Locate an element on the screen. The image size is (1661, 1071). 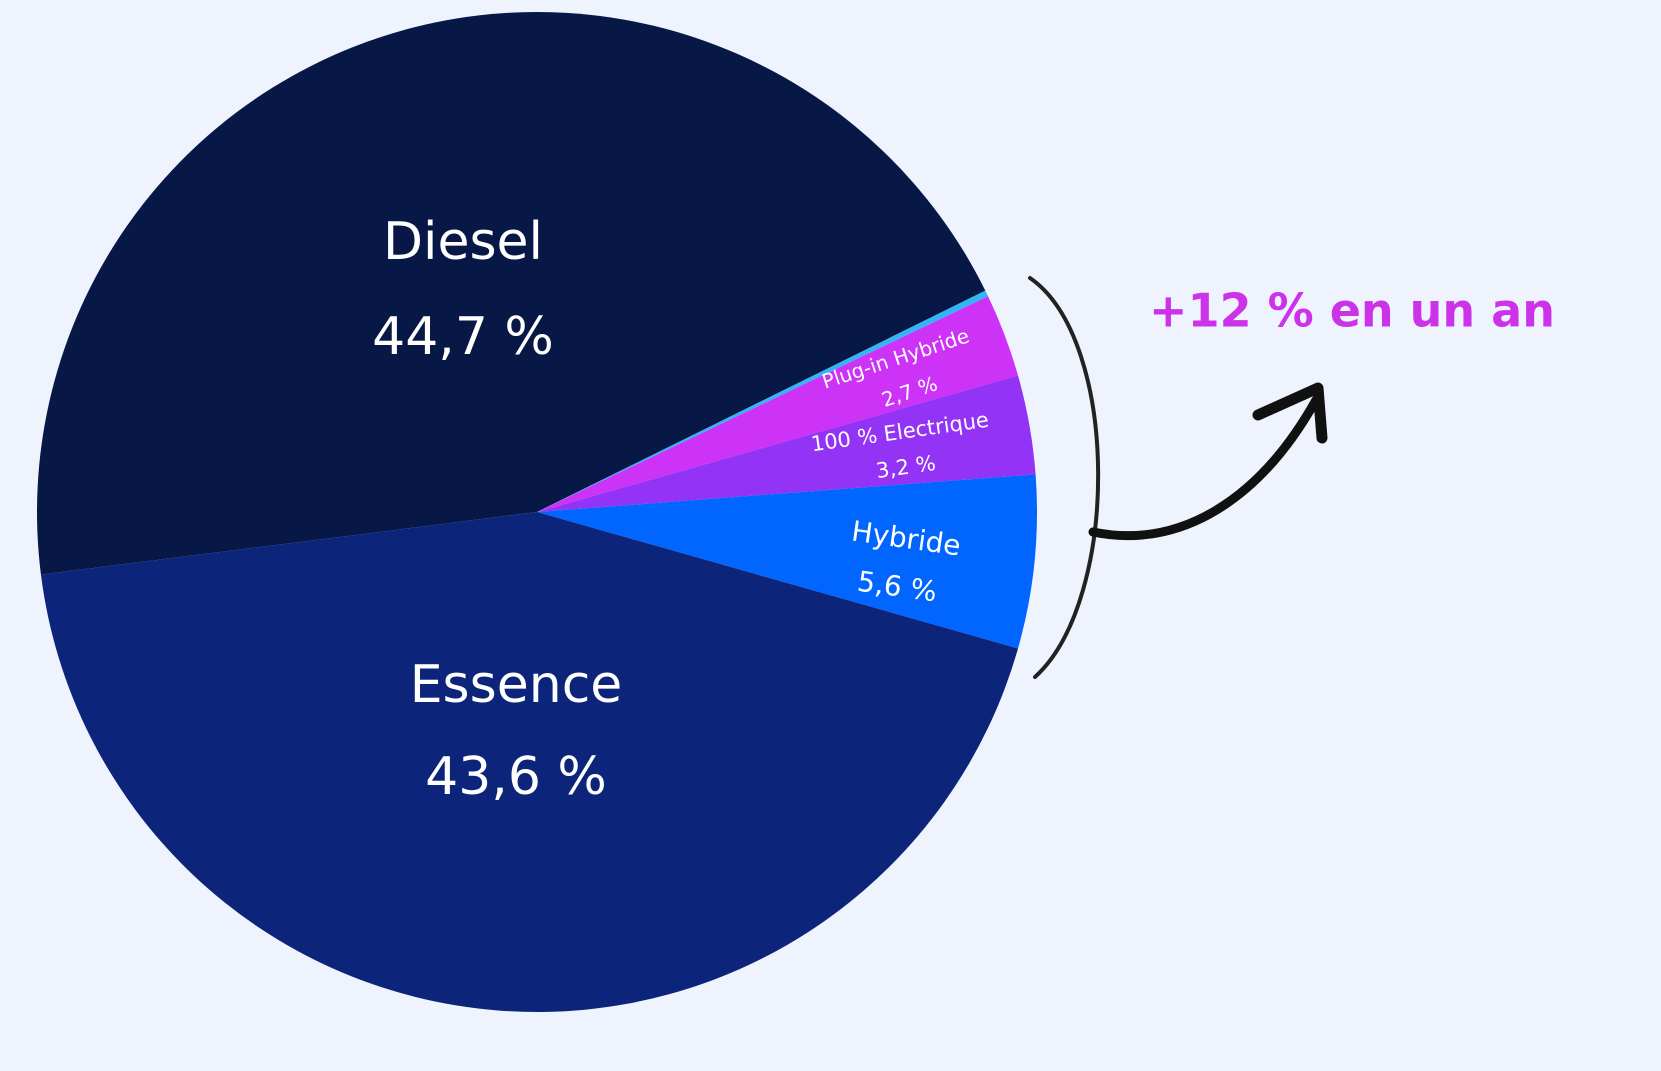
arrow is located at coordinates (1204, 468).